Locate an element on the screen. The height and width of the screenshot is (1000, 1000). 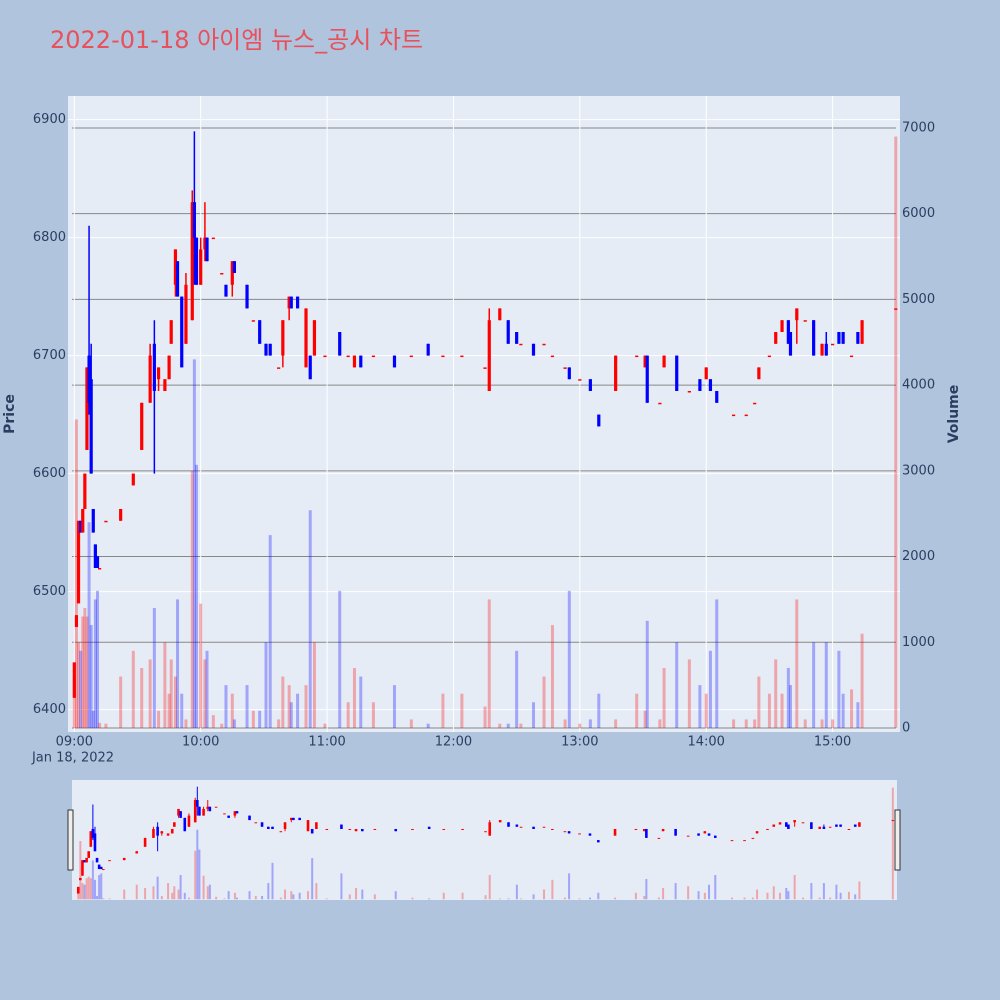
range-slider is located at coordinates (484, 840).